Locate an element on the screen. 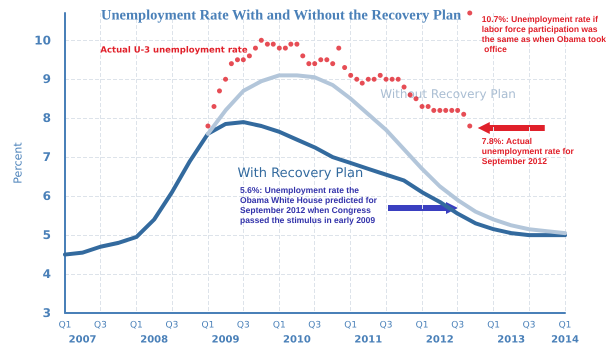 Image resolution: width=610 pixels, height=346 pixels. series-label: Without Recovery Plan is located at coordinates (448, 93).